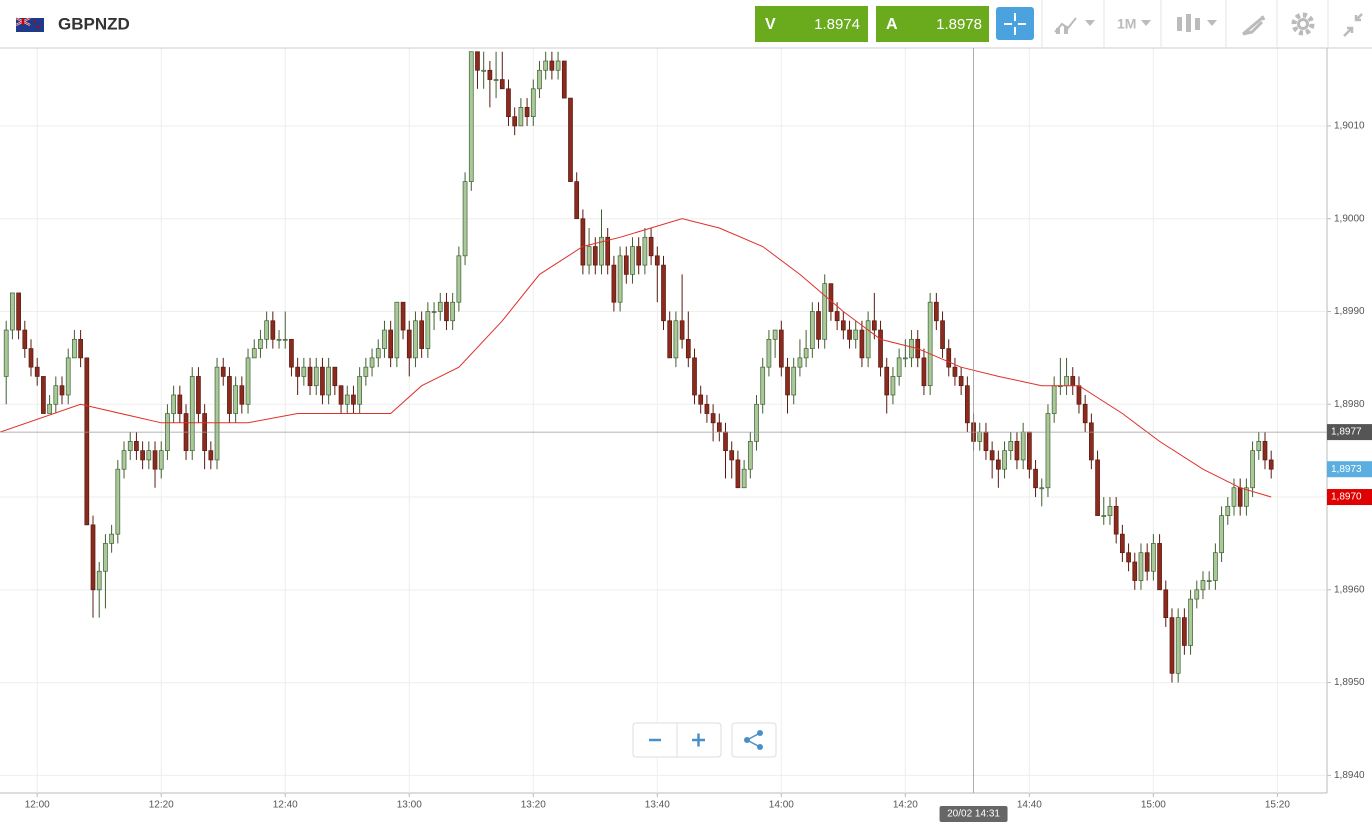 Image resolution: width=1372 pixels, height=823 pixels. What do you see at coordinates (1074, 25) in the screenshot?
I see `indicators-button` at bounding box center [1074, 25].